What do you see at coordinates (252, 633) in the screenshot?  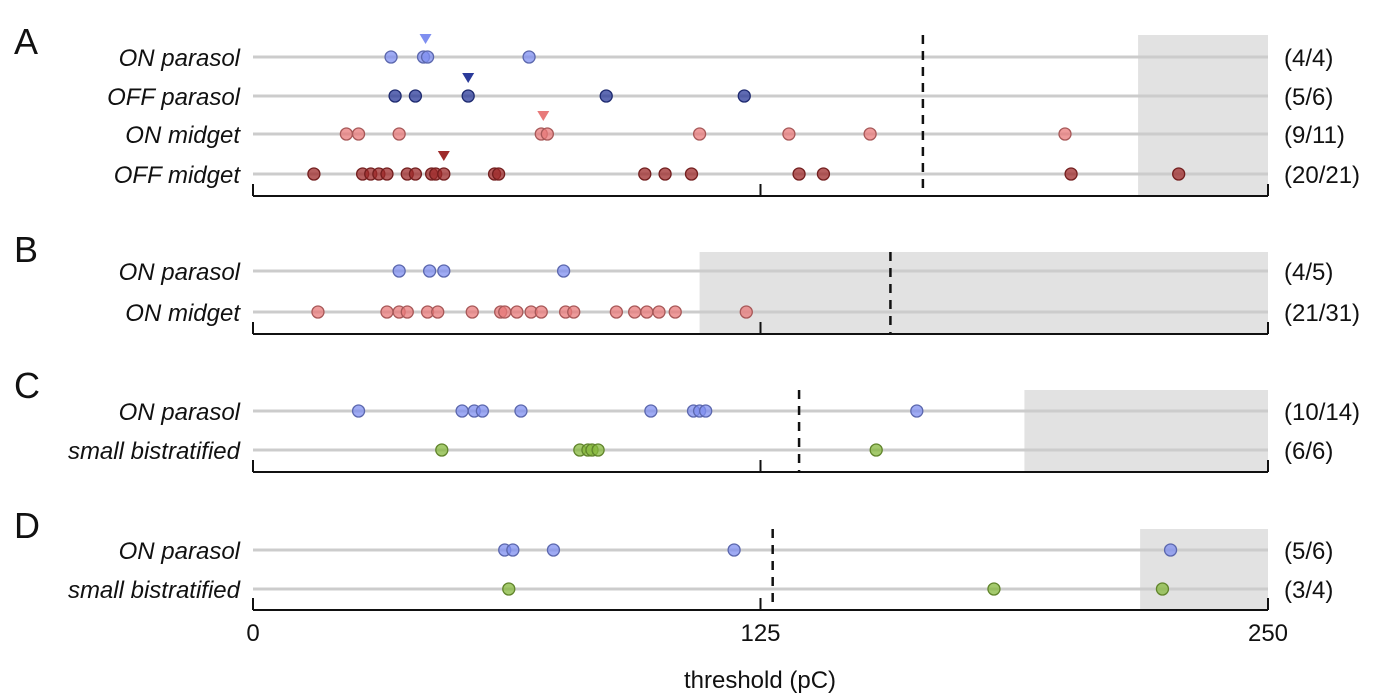 I see `x-tick-label: 0` at bounding box center [252, 633].